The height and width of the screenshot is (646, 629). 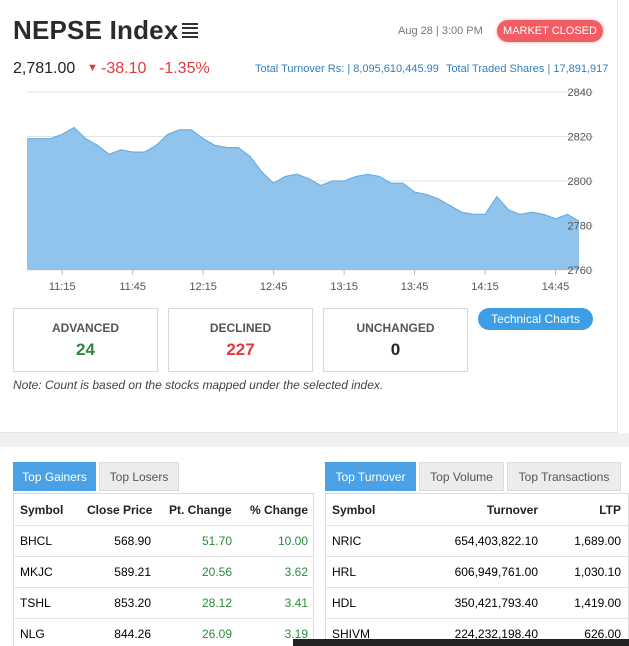 I want to click on index-change: -38.10, so click(x=124, y=68).